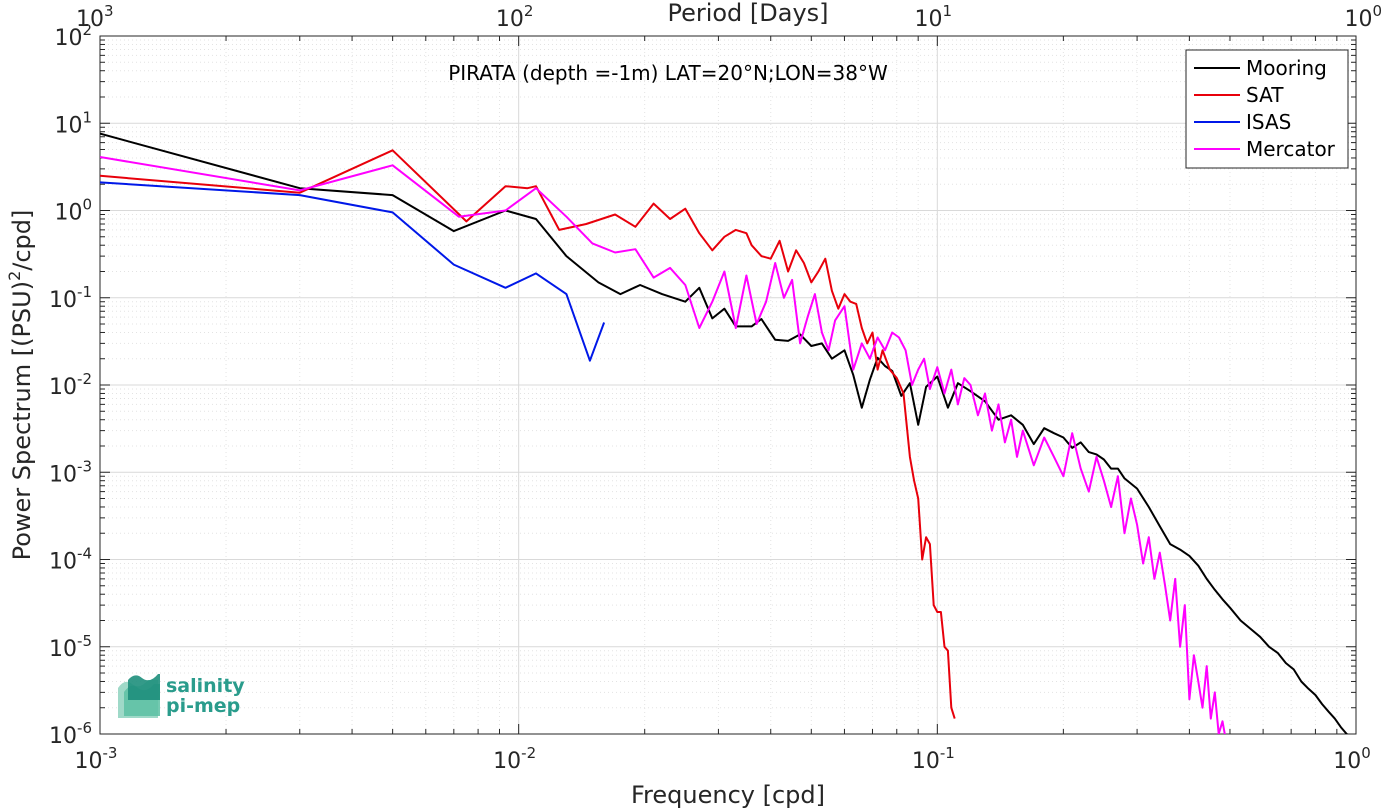  I want to click on x-axis-label: Frequency [cpd], so click(728, 795).